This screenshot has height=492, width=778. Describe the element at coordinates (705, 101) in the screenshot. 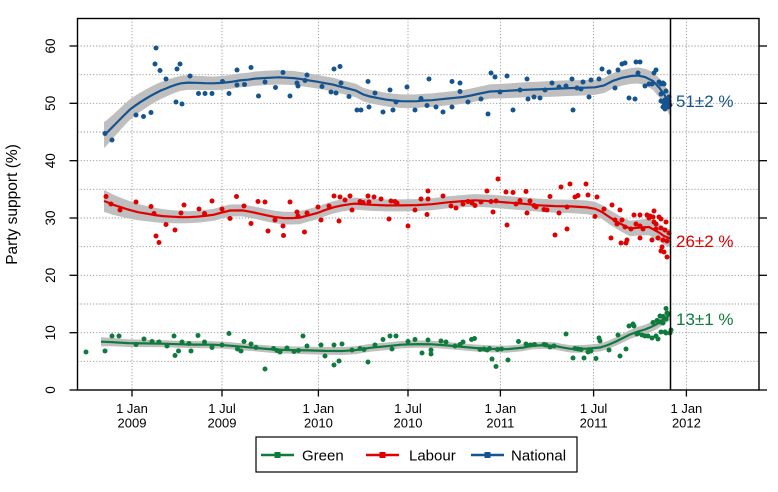

I see `svg-text: 51±2 %` at that location.